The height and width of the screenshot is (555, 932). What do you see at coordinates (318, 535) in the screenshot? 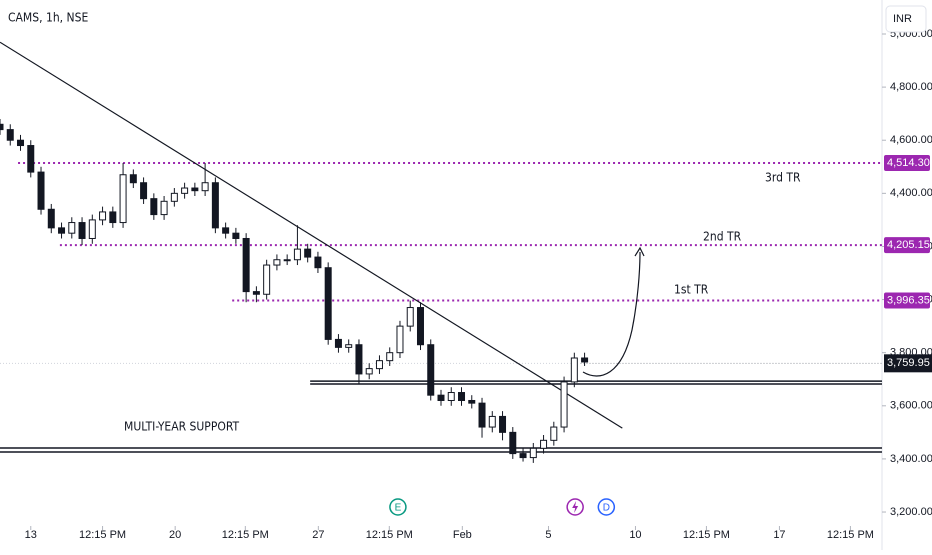
I see `x-tick-label: 27` at bounding box center [318, 535].